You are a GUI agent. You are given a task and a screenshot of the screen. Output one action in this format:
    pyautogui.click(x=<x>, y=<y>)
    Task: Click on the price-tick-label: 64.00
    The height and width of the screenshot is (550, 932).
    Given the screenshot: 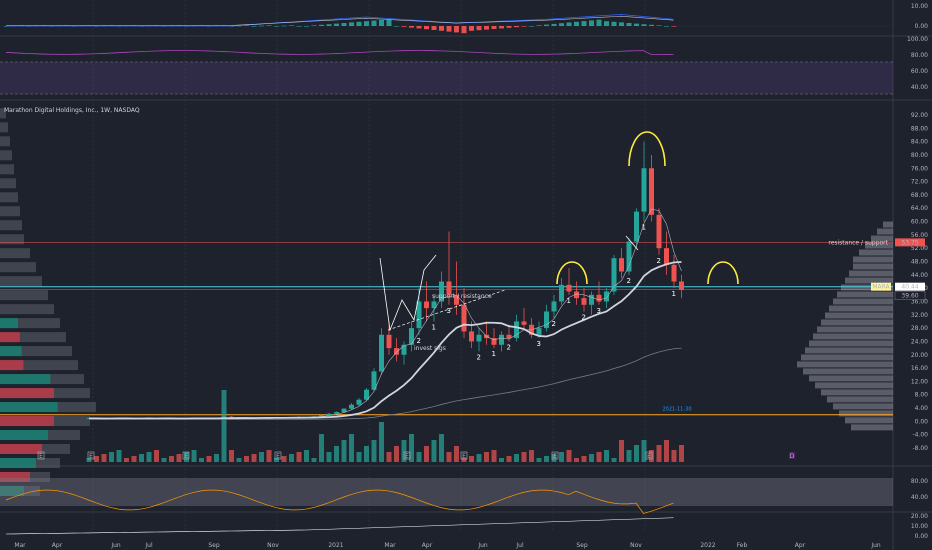 What is the action you would take?
    pyautogui.click(x=919, y=208)
    